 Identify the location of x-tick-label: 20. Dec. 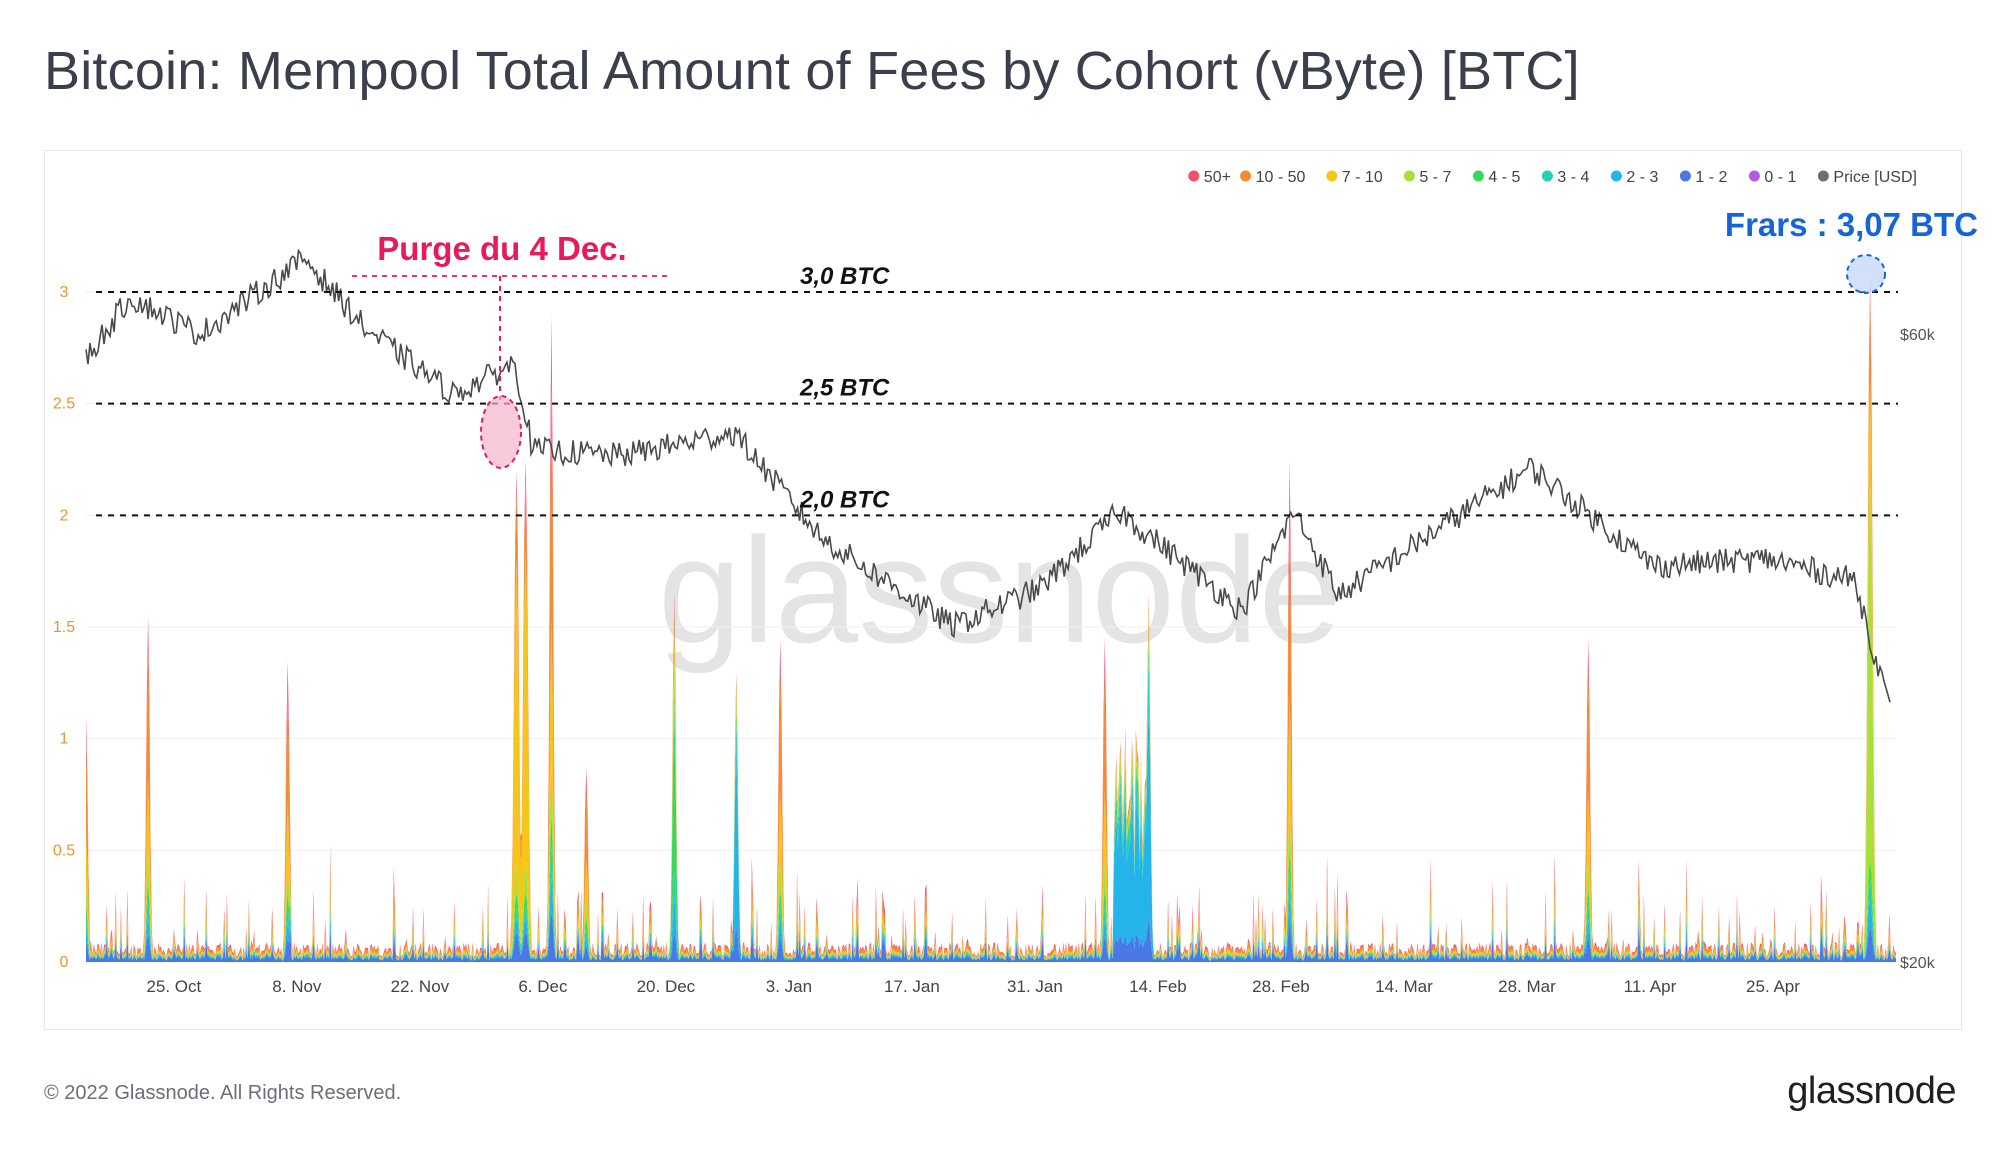
(666, 986).